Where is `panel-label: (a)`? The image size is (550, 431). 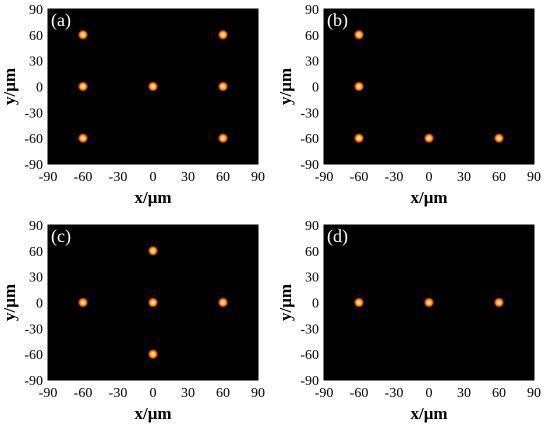 panel-label: (a) is located at coordinates (61, 20).